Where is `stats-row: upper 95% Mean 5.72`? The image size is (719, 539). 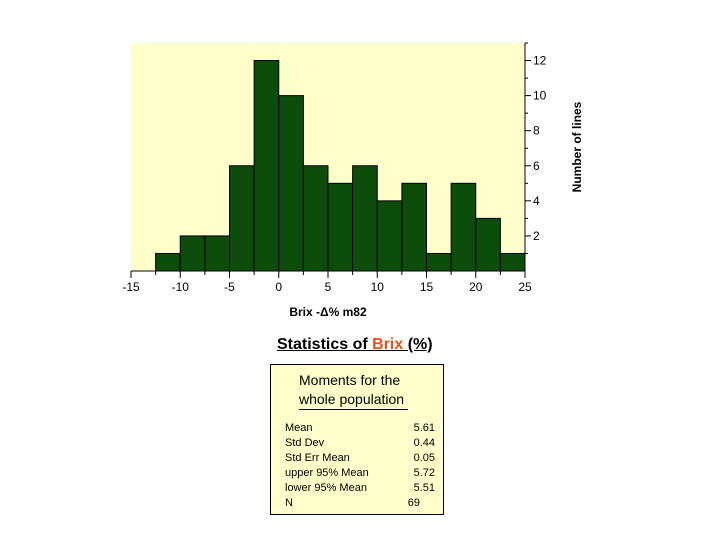 stats-row: upper 95% Mean 5.72 is located at coordinates (360, 473).